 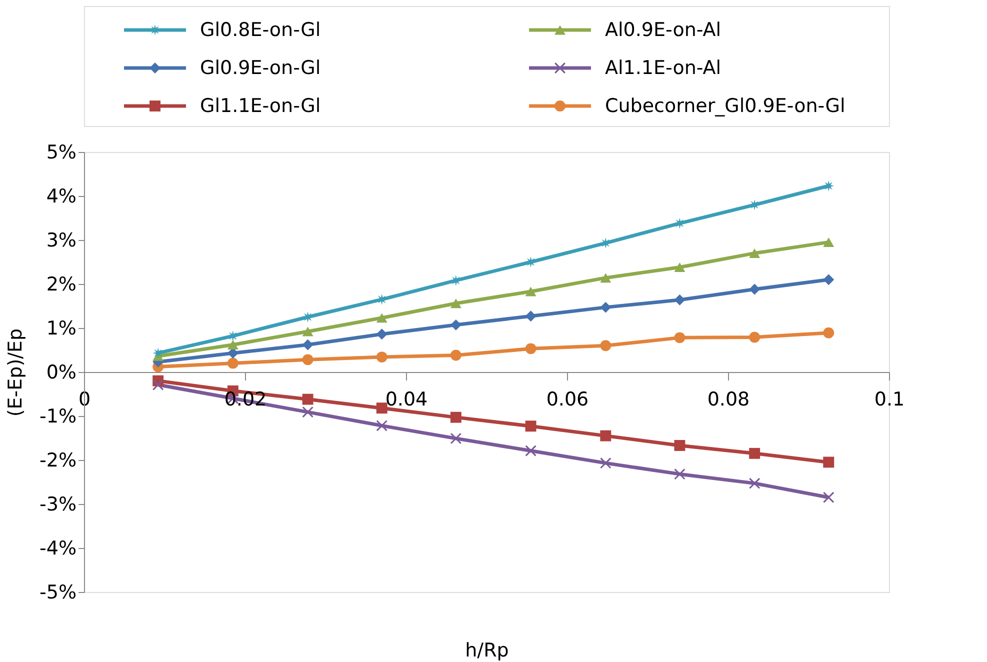 What do you see at coordinates (406, 399) in the screenshot?
I see `x-tick-label: 0.04` at bounding box center [406, 399].